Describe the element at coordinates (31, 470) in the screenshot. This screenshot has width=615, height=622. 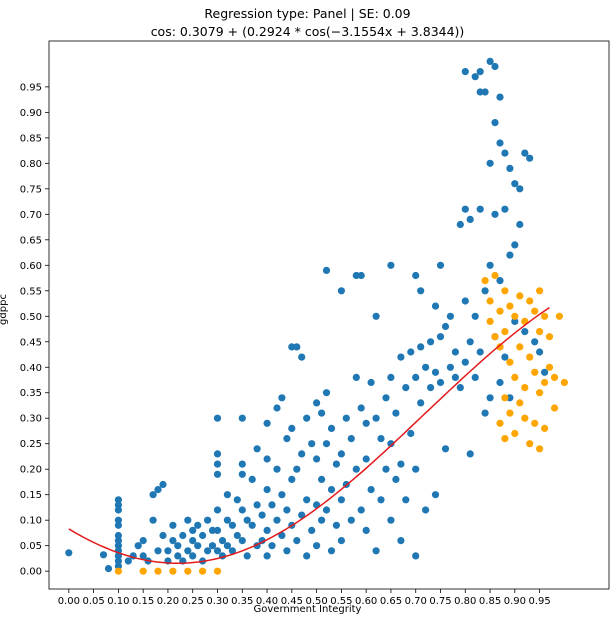
I see `y-tick-label: 0.20` at that location.